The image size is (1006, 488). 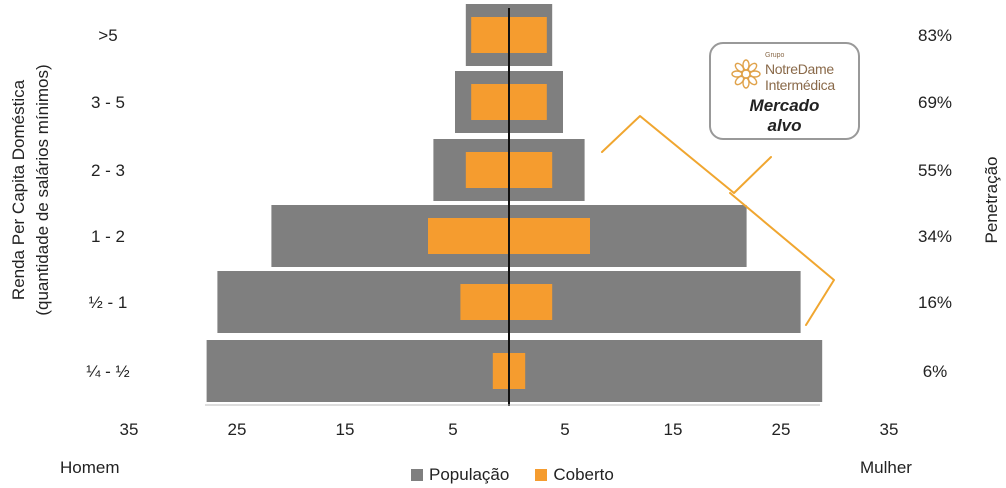 I want to click on category-label: 1 - 2, so click(x=108, y=236).